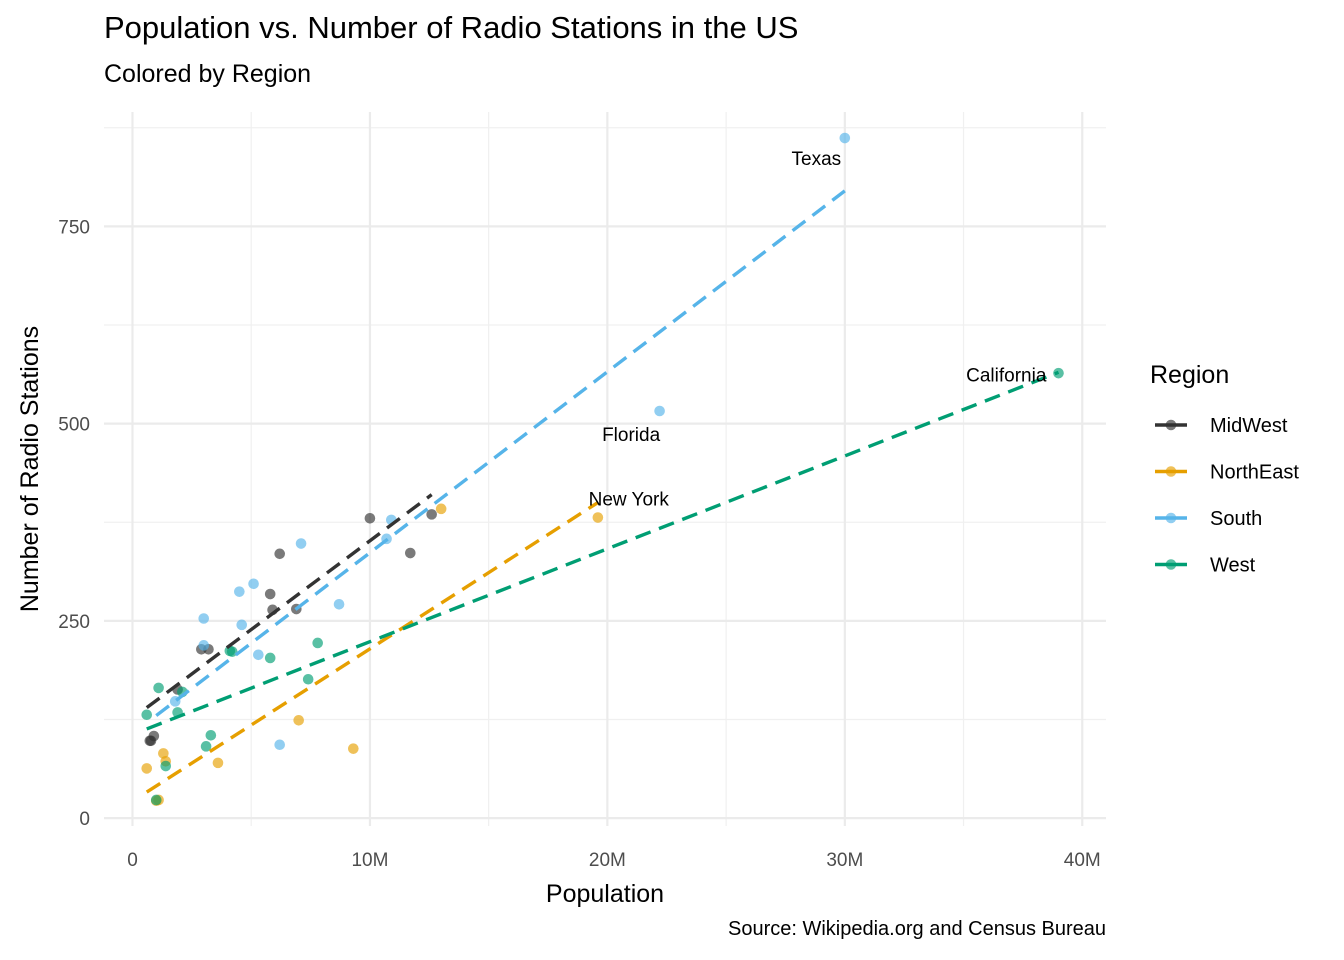  What do you see at coordinates (629, 500) in the screenshot?
I see `point-label: New York` at bounding box center [629, 500].